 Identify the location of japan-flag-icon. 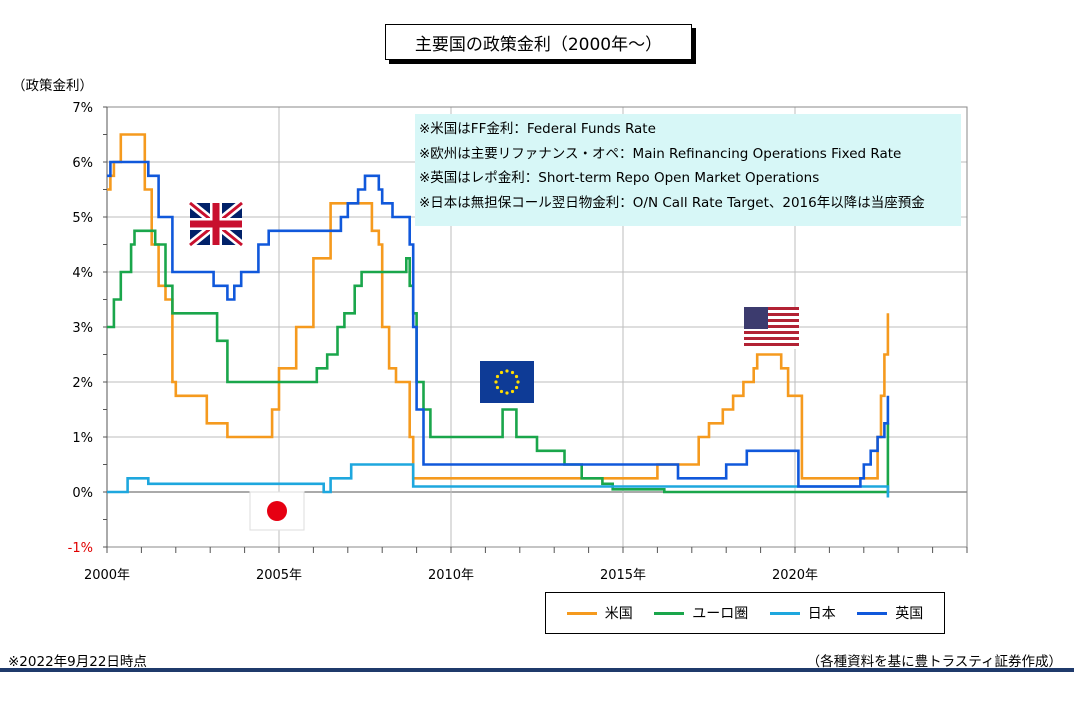
(277, 511).